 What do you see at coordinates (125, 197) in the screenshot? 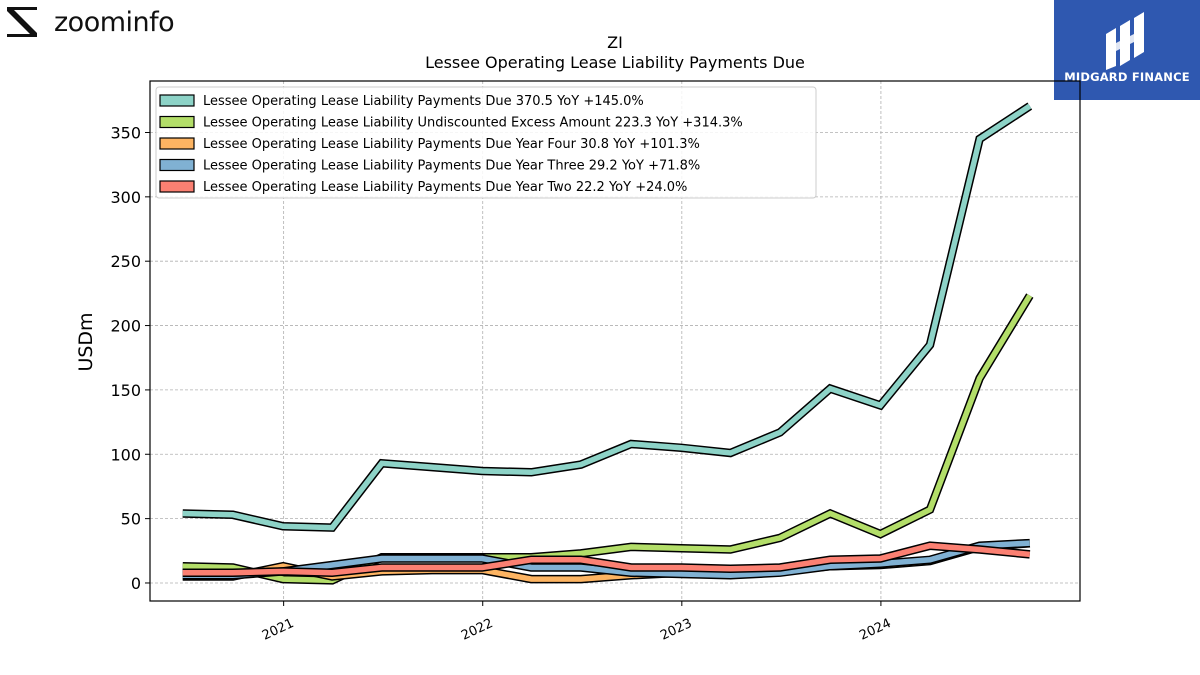
I see `y-tick-label: 300` at bounding box center [125, 197].